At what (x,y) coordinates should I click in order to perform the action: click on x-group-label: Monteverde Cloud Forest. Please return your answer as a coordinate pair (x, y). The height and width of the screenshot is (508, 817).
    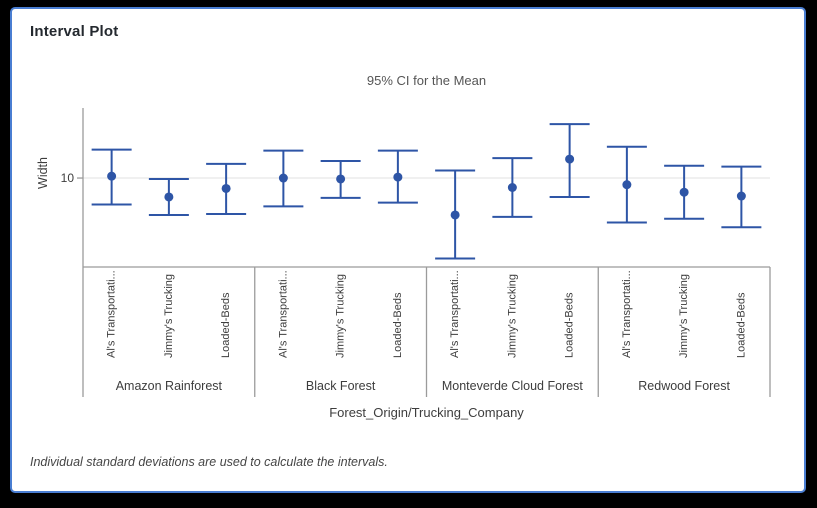
    Looking at the image, I should click on (513, 386).